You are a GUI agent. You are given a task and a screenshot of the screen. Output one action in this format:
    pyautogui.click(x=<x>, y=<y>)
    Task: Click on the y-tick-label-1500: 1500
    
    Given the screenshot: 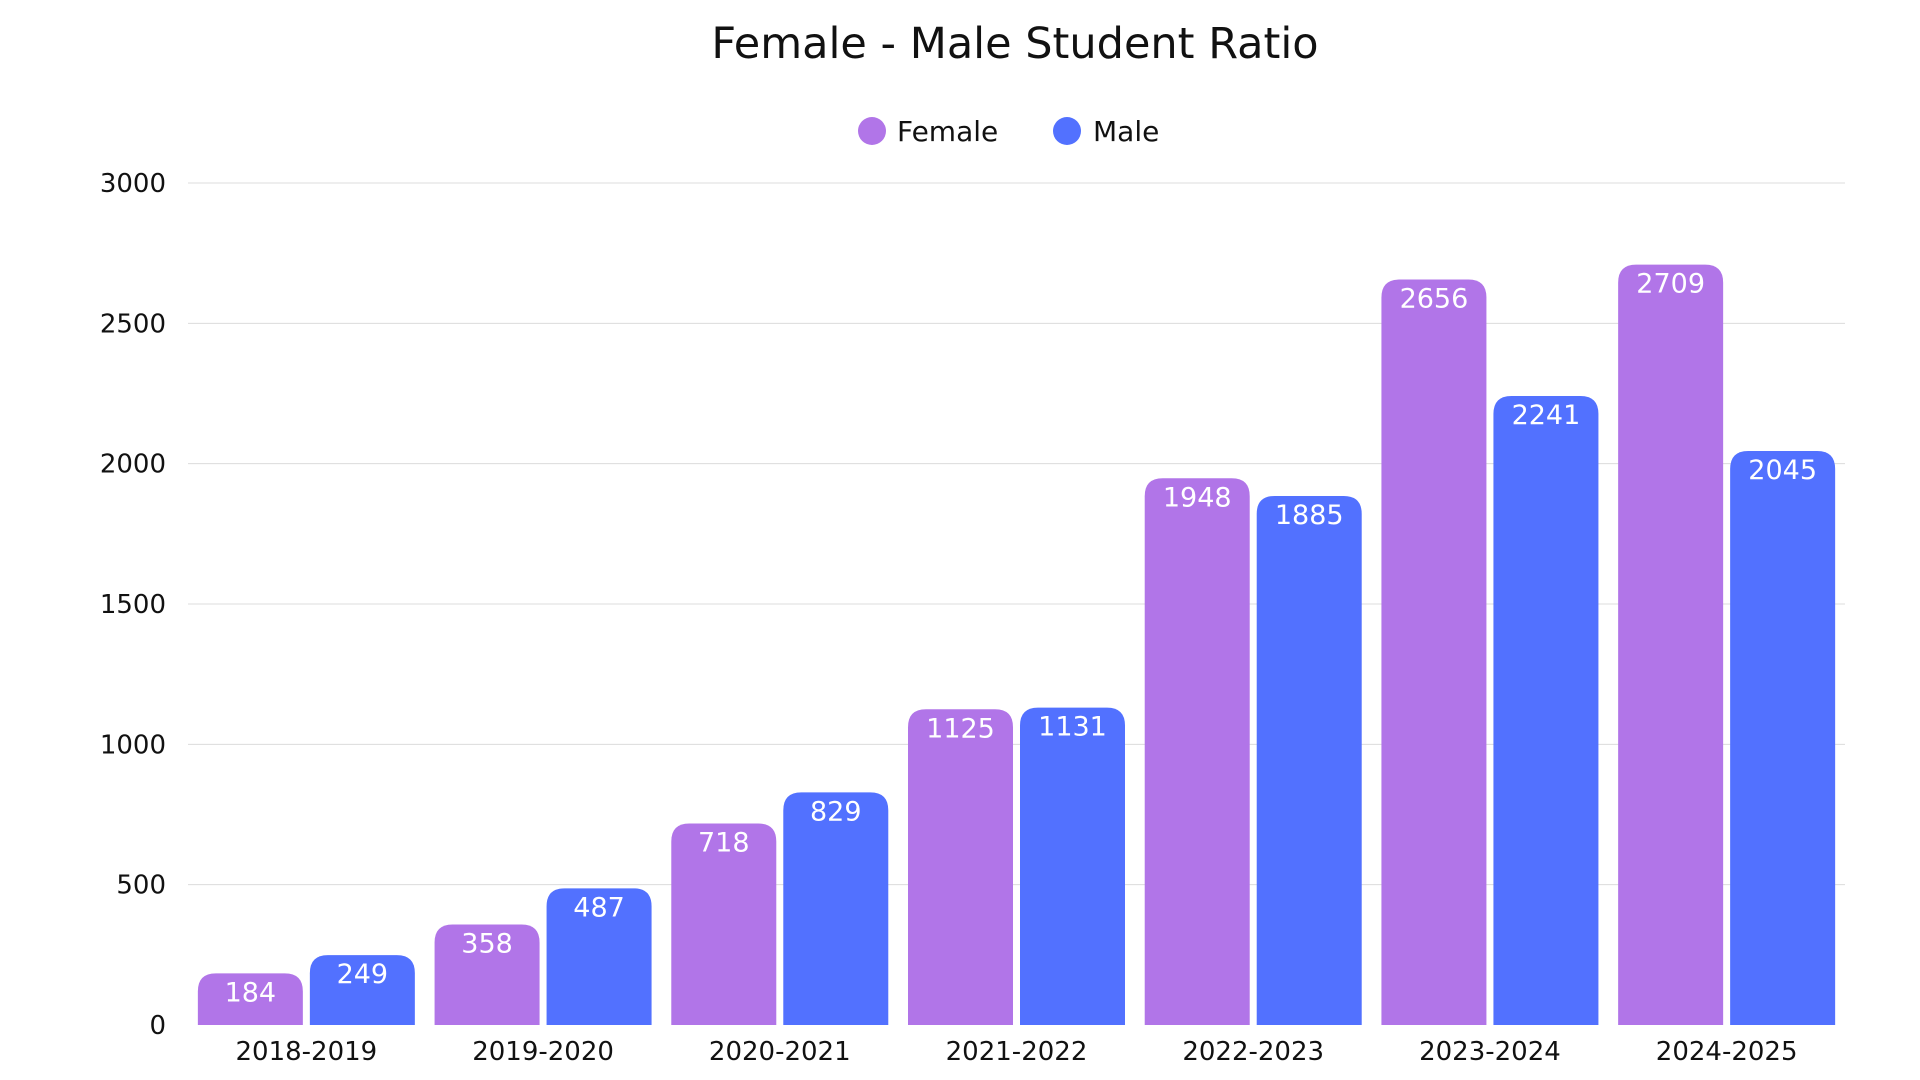 What is the action you would take?
    pyautogui.click(x=133, y=605)
    